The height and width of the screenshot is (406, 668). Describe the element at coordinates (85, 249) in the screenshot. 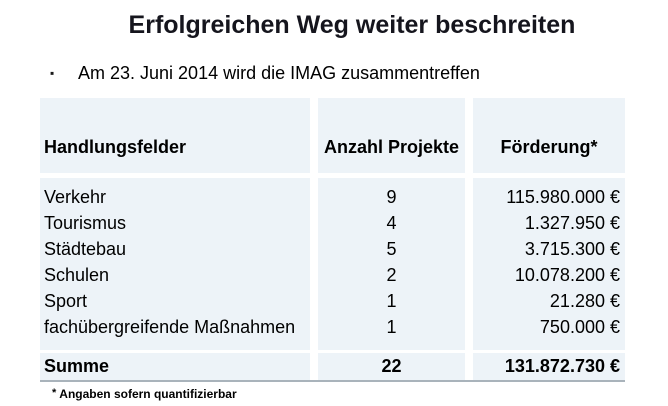

I see `row-label: Städtebau` at that location.